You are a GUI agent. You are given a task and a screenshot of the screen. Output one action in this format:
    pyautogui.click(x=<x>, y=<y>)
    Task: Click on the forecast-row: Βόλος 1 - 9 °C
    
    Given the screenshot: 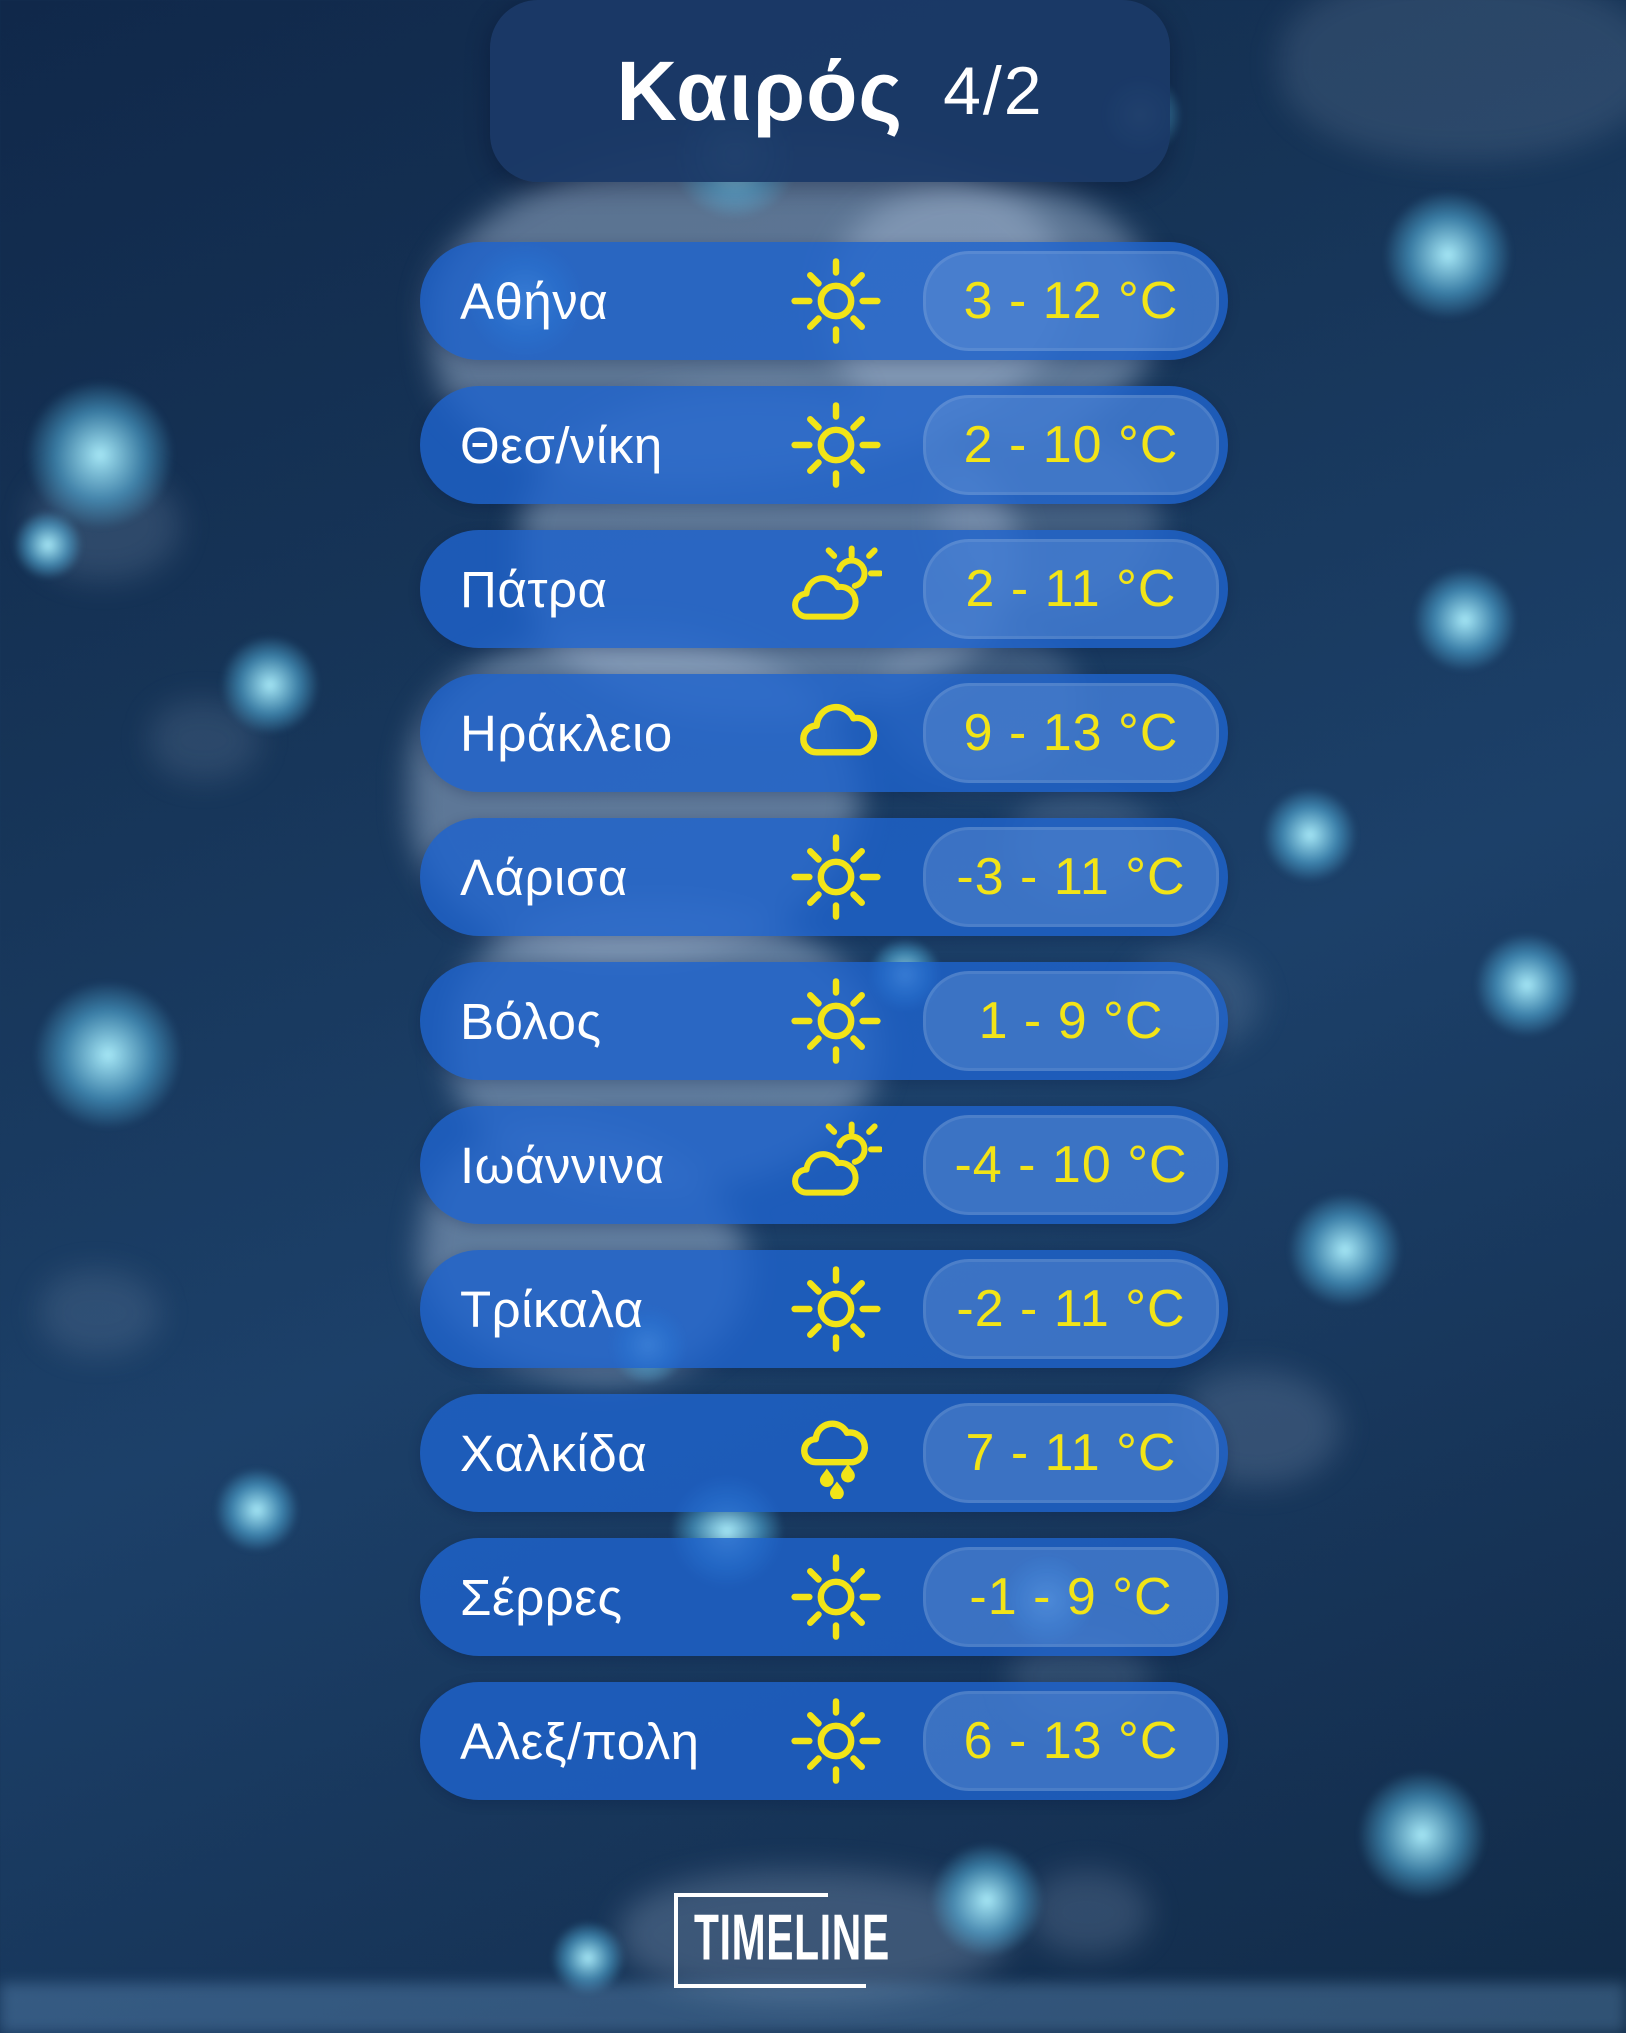 What is the action you would take?
    pyautogui.click(x=824, y=1021)
    